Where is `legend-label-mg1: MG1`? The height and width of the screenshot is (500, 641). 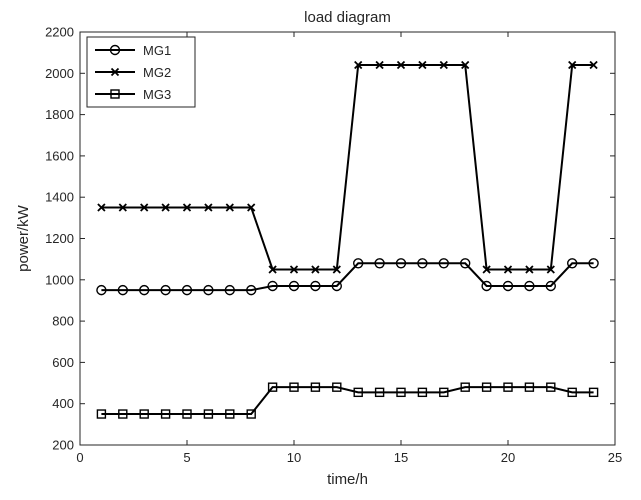
legend-label-mg1: MG1 is located at coordinates (157, 50).